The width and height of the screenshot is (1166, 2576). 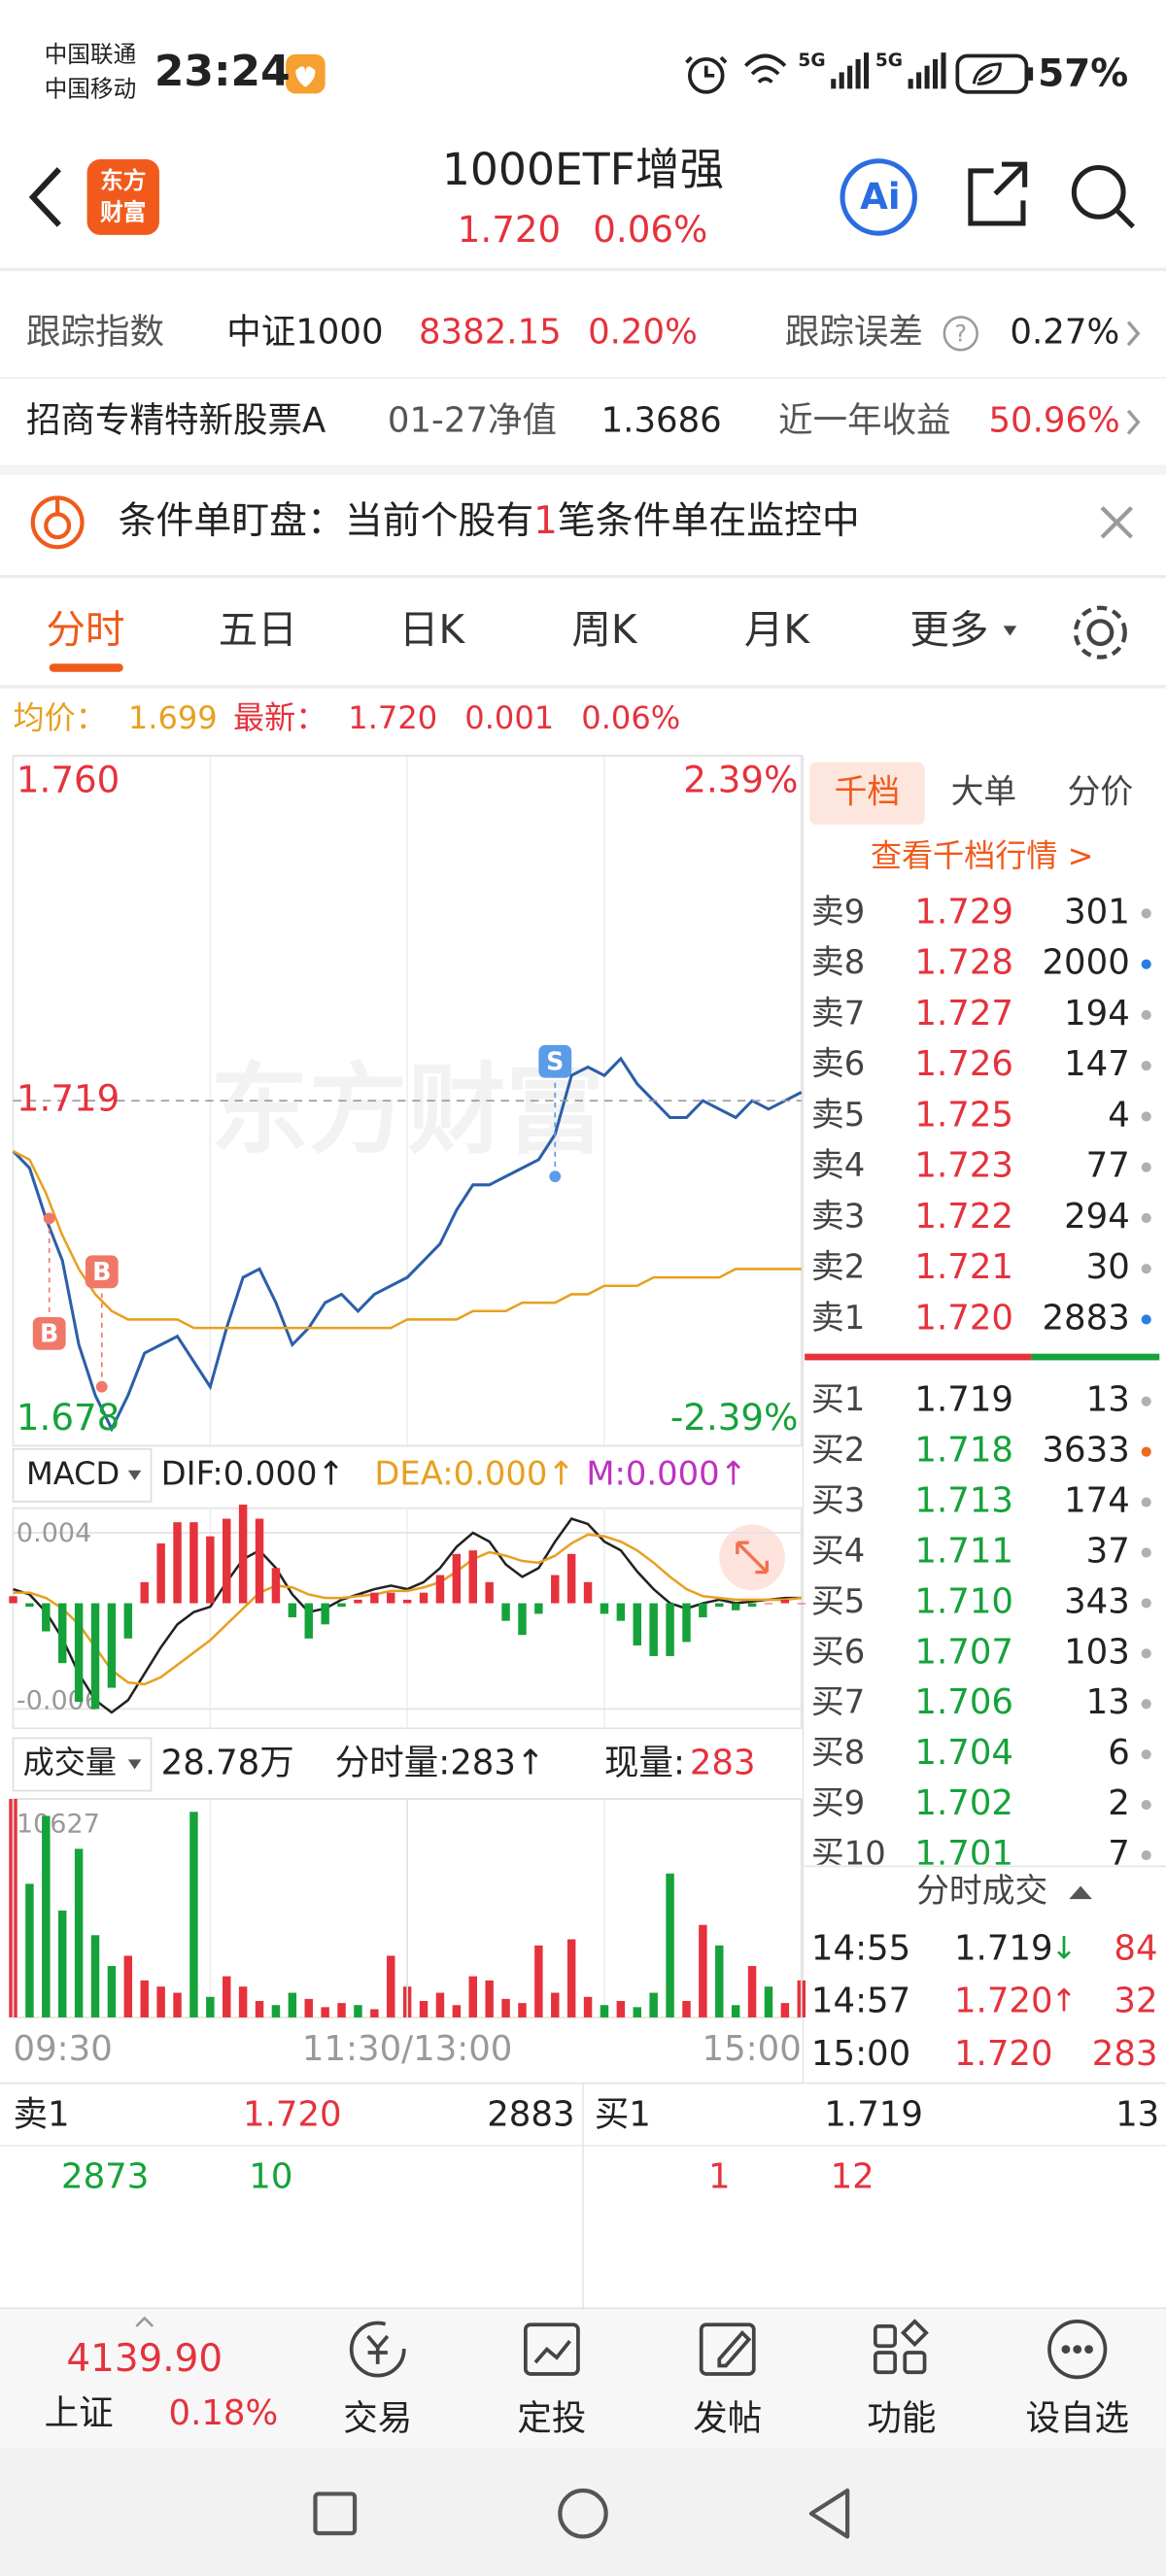 I want to click on home-button, so click(x=583, y=2513).